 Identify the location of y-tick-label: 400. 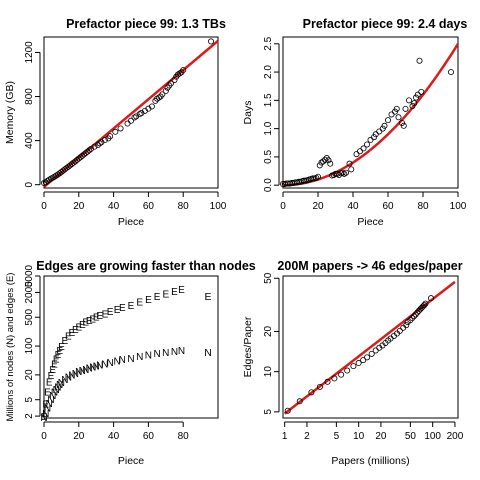
(29, 140).